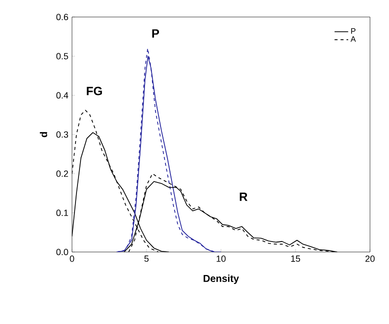 Image resolution: width=389 pixels, height=324 pixels. What do you see at coordinates (221, 279) in the screenshot?
I see `x-axis-title: Density` at bounding box center [221, 279].